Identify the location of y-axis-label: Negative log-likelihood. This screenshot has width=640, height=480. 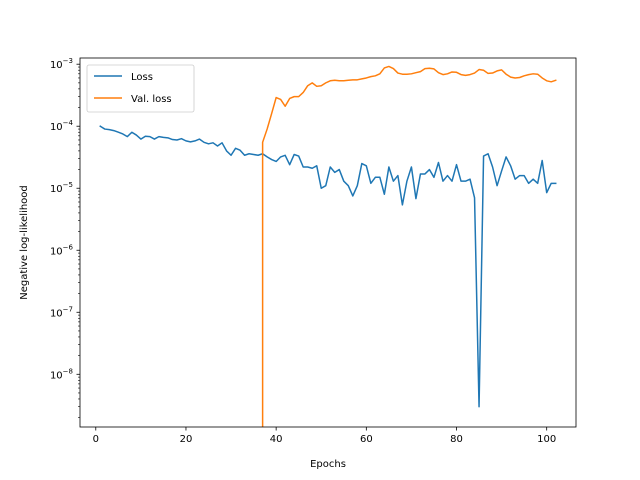
(24, 242).